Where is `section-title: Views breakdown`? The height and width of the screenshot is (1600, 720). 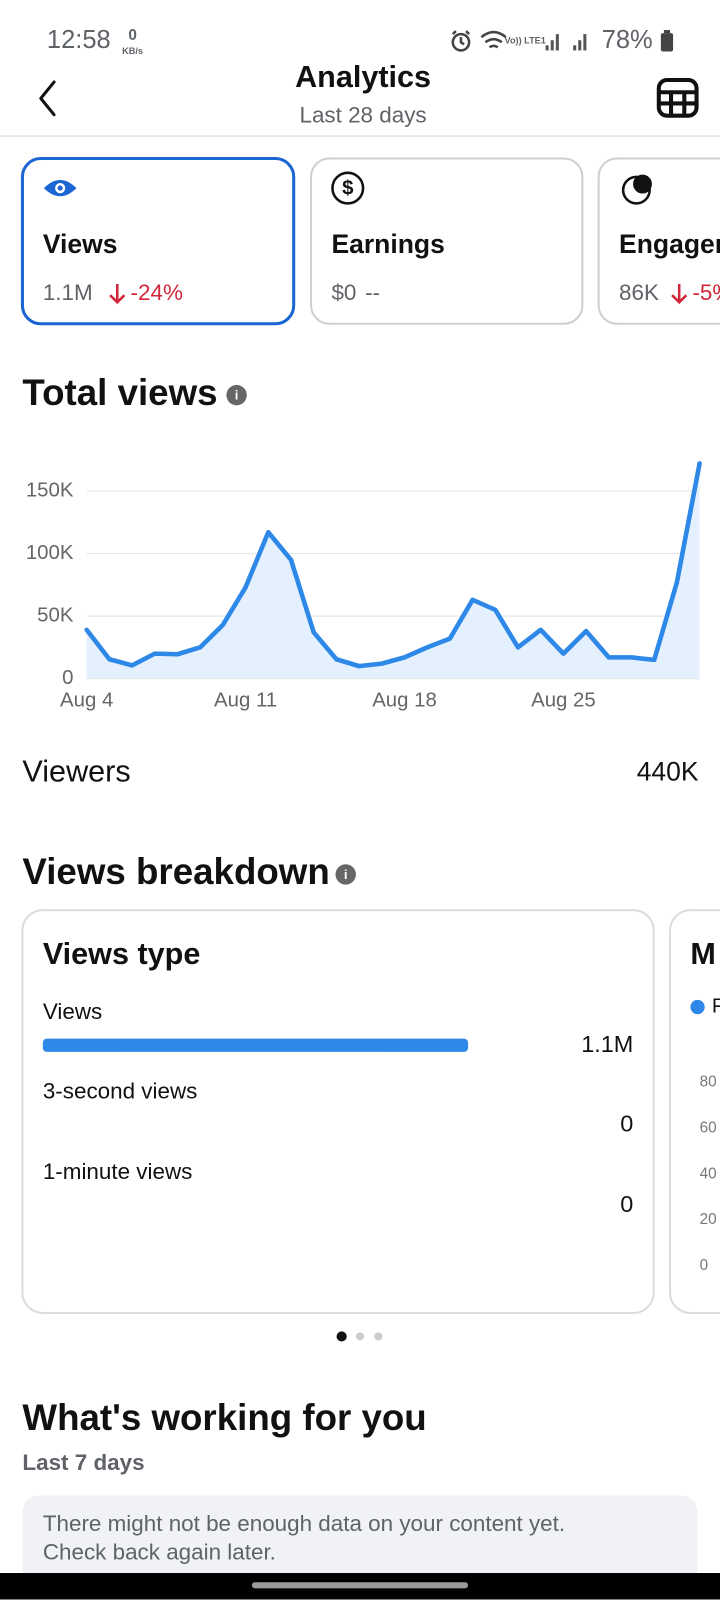
section-title: Views breakdown is located at coordinates (175, 871).